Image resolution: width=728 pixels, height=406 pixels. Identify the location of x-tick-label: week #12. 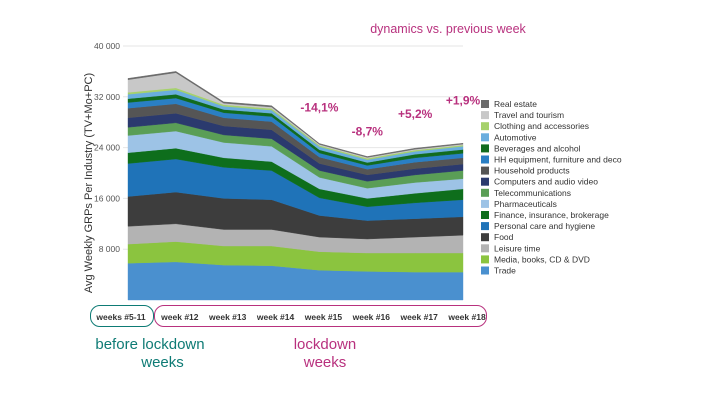
(179, 317).